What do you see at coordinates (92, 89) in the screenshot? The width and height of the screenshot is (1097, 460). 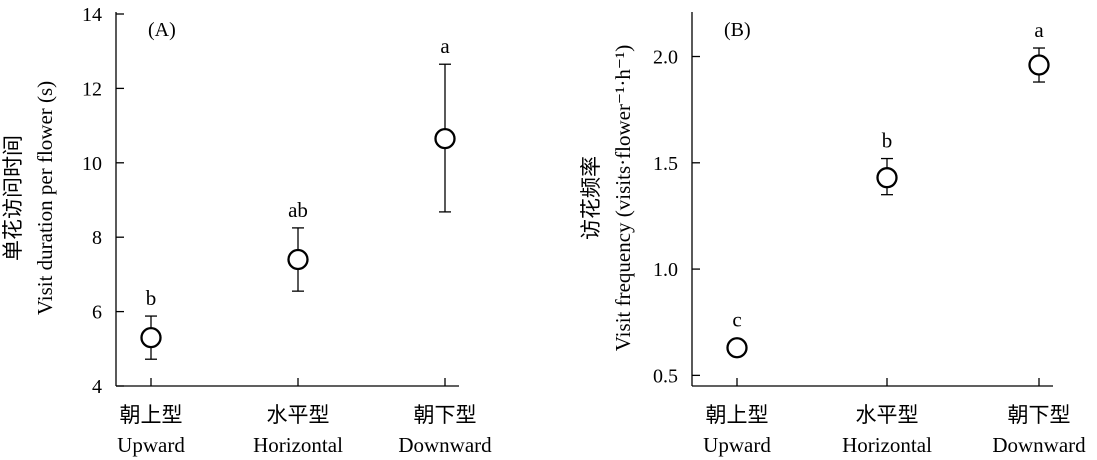 I see `y-tick-label: 12` at bounding box center [92, 89].